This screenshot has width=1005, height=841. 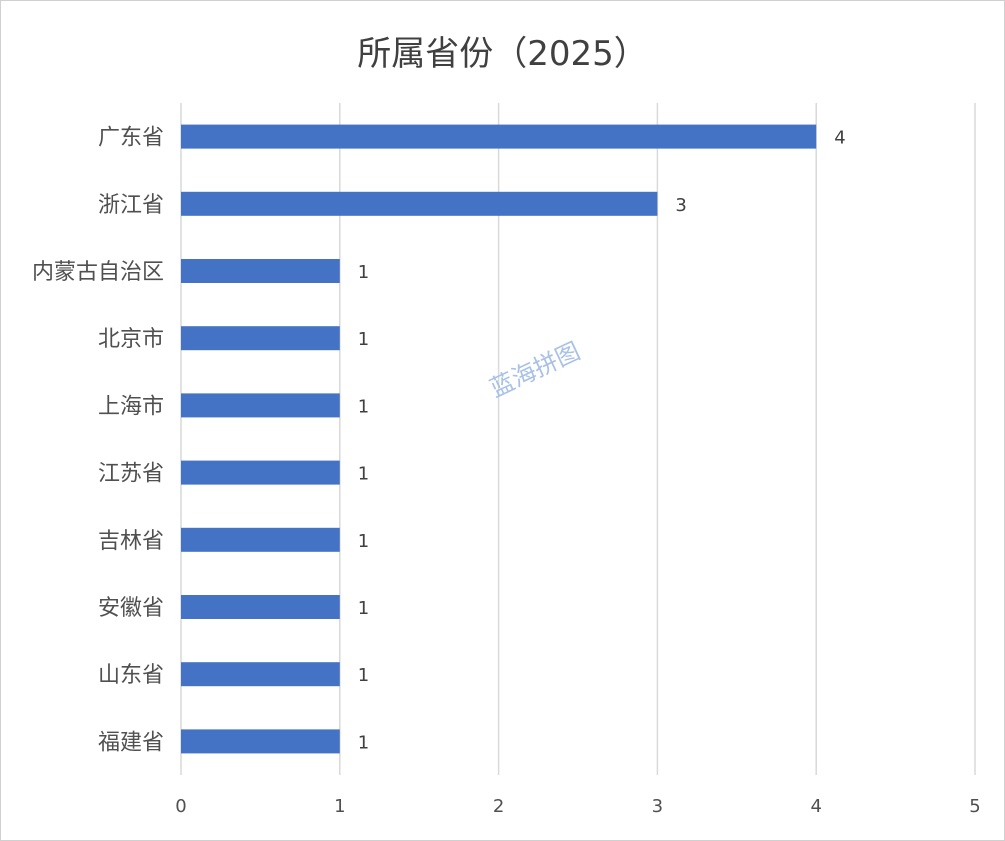 I want to click on category-label: 福建省, so click(x=131, y=742).